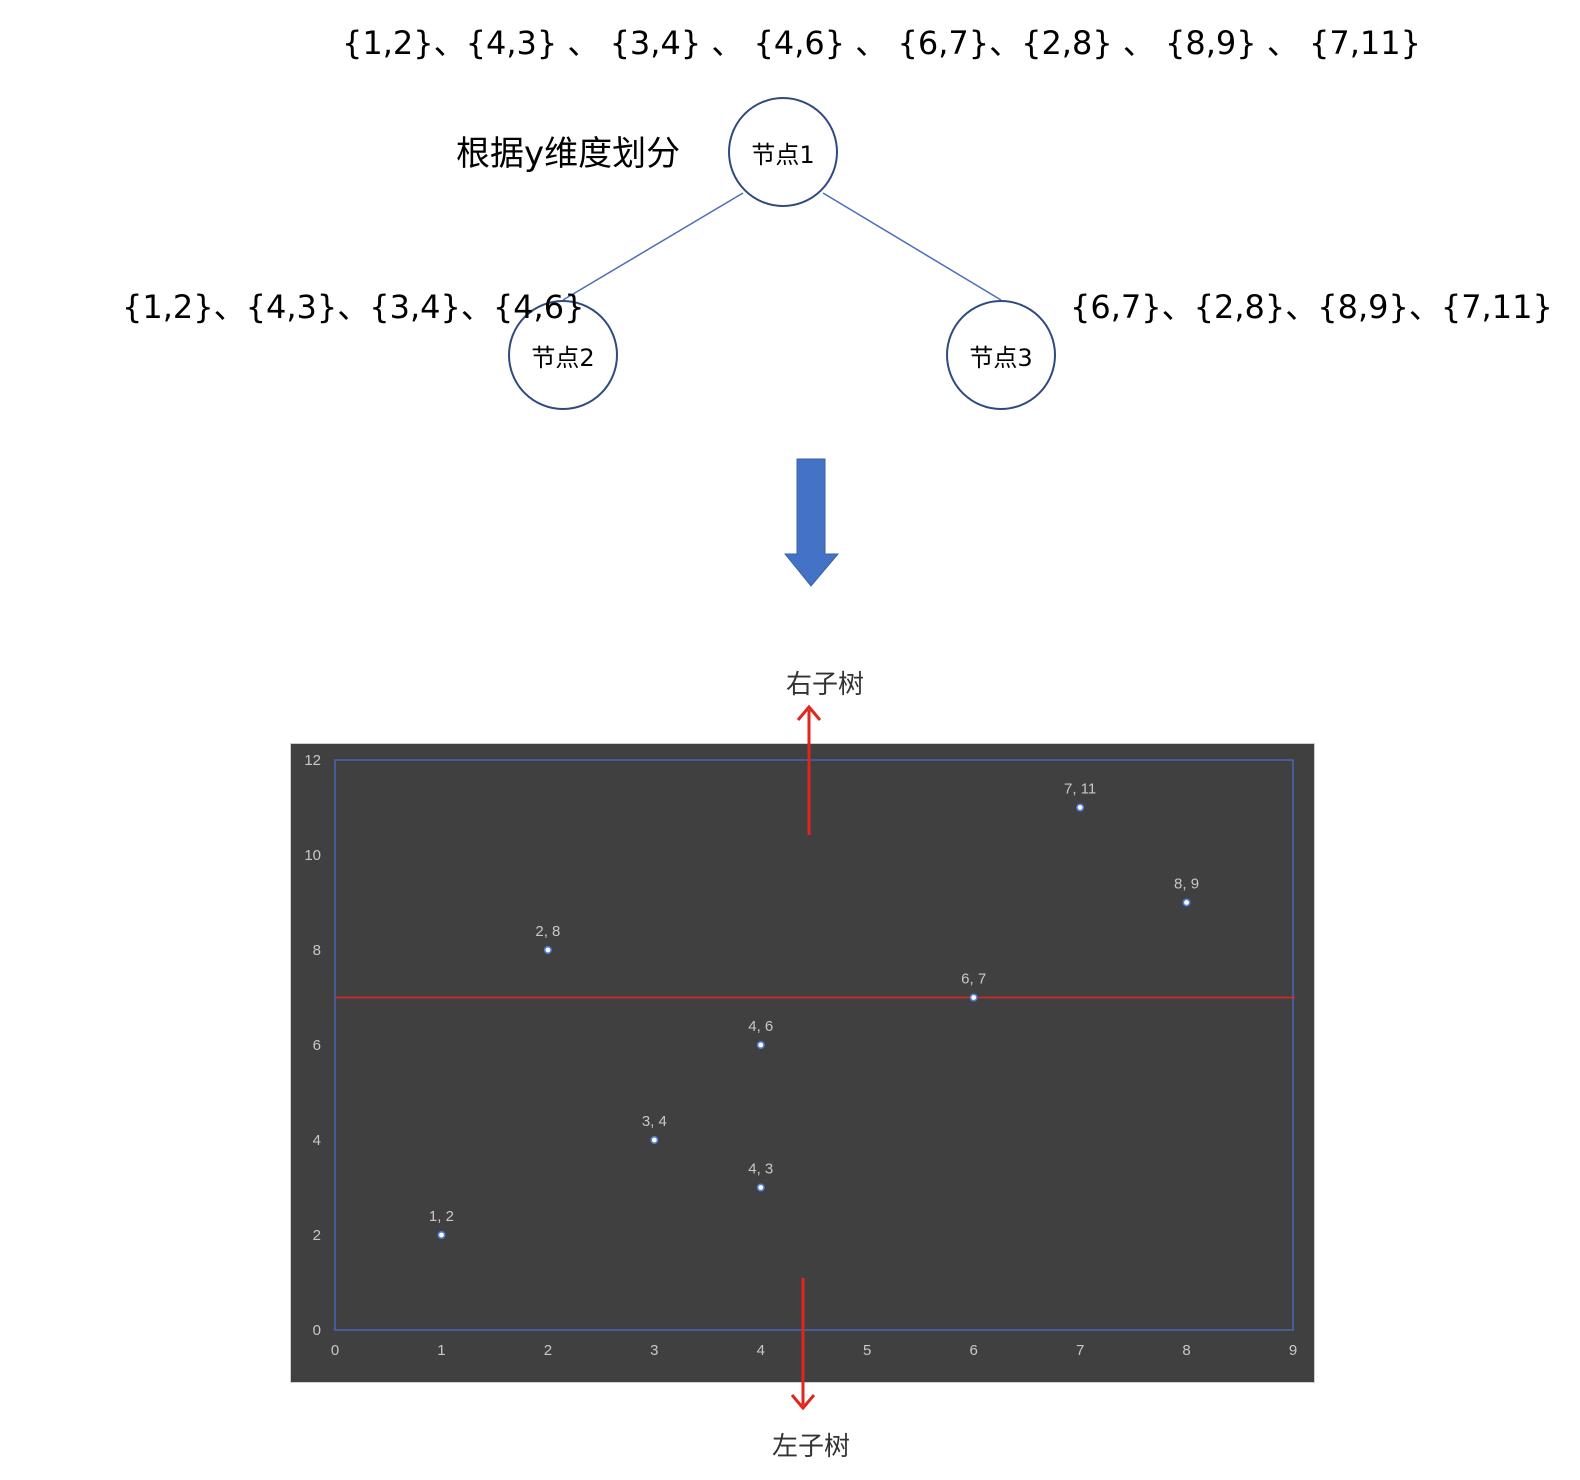 The height and width of the screenshot is (1480, 1580). I want to click on edge-root-right, so click(912, 246).